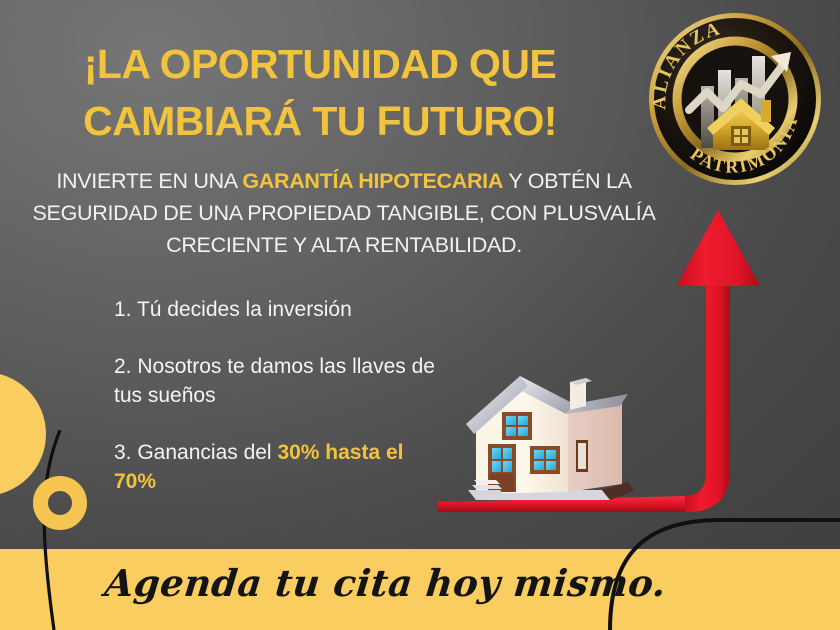 Image resolution: width=840 pixels, height=630 pixels. Describe the element at coordinates (233, 309) in the screenshot. I see `list-item-text: 1. Tú decides la inversión` at that location.